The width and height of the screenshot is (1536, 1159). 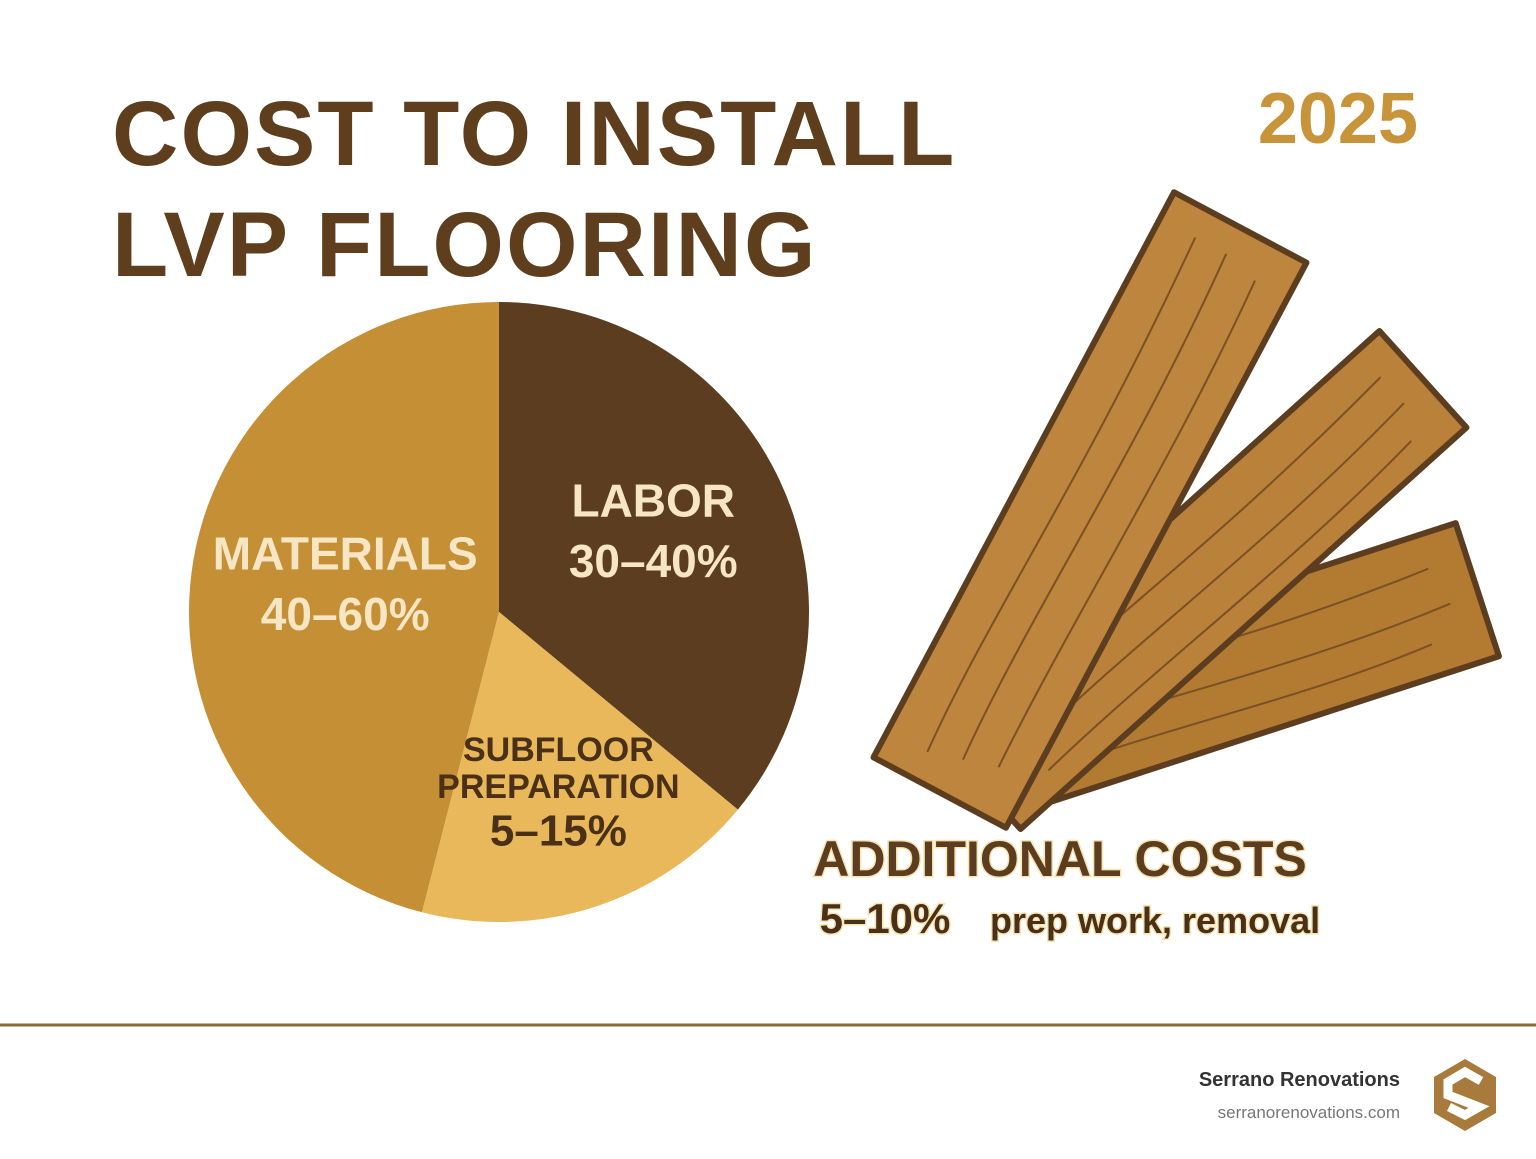 What do you see at coordinates (534, 134) in the screenshot?
I see `title-line: COST TO INSTALL` at bounding box center [534, 134].